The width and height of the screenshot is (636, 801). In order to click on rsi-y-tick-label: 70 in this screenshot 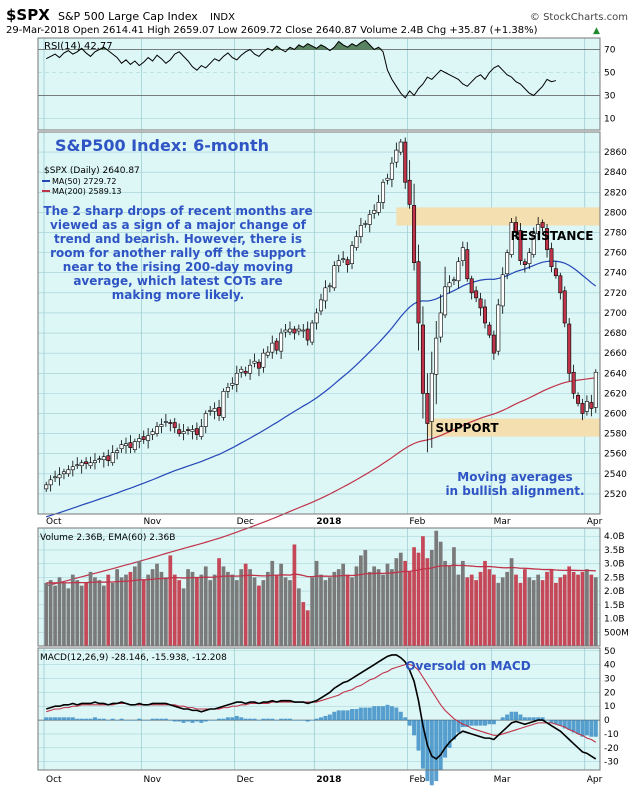, I will do `click(610, 51)`.